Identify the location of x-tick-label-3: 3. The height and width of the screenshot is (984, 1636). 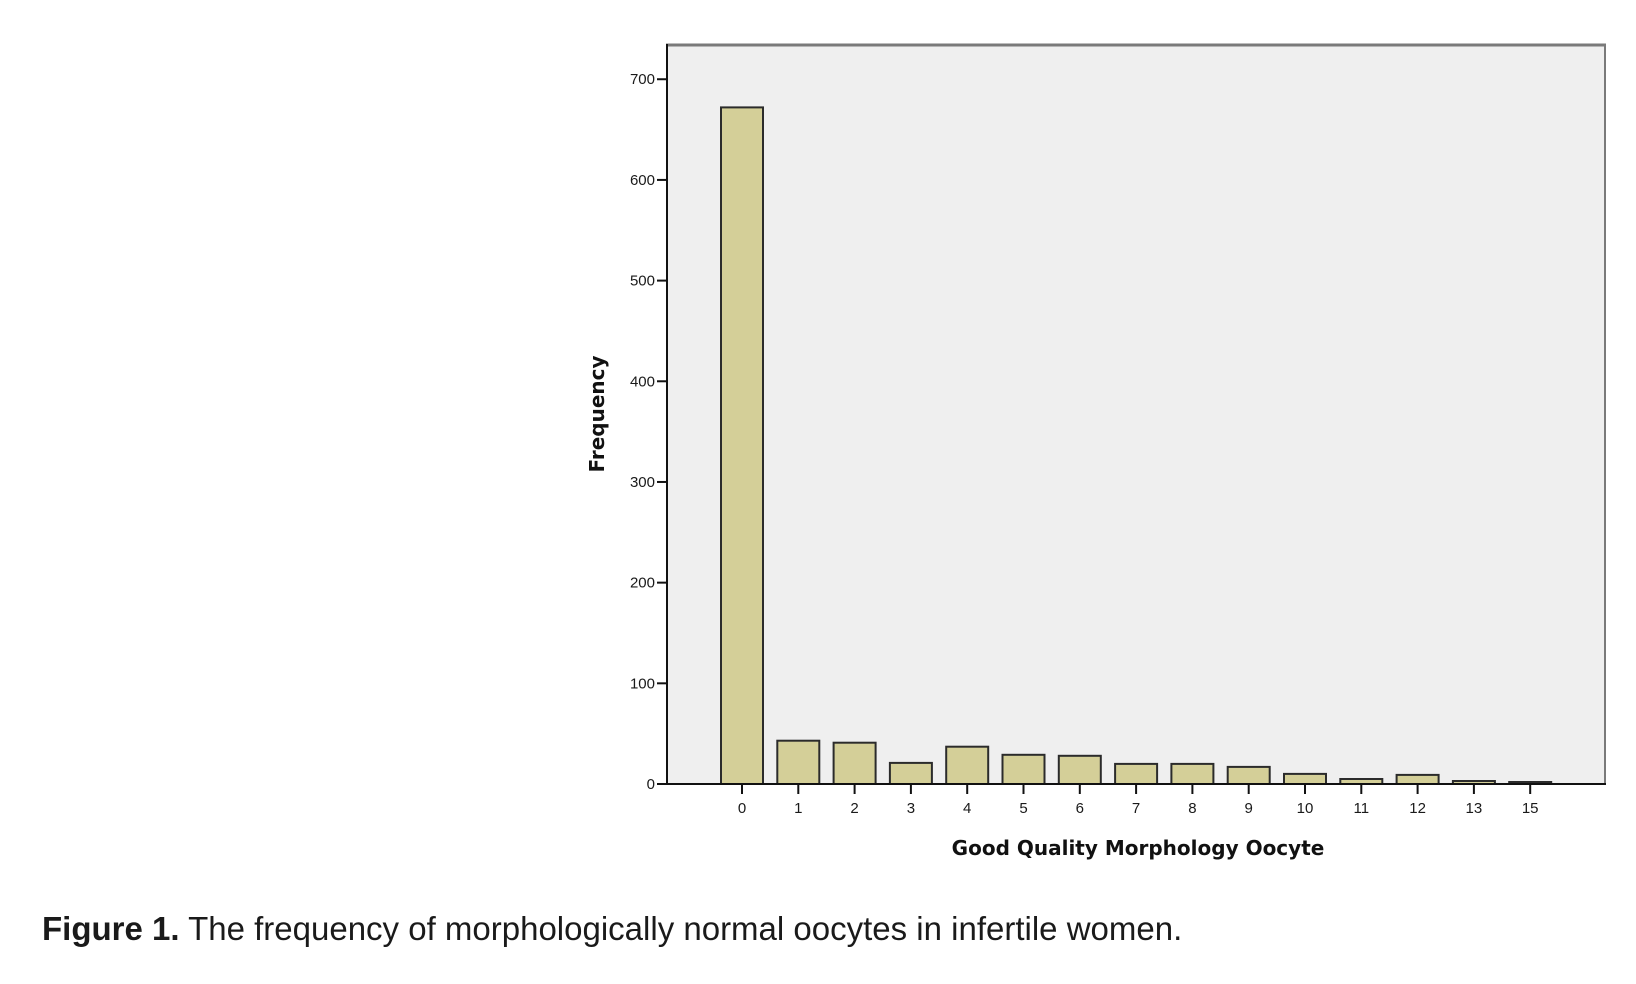
(911, 808).